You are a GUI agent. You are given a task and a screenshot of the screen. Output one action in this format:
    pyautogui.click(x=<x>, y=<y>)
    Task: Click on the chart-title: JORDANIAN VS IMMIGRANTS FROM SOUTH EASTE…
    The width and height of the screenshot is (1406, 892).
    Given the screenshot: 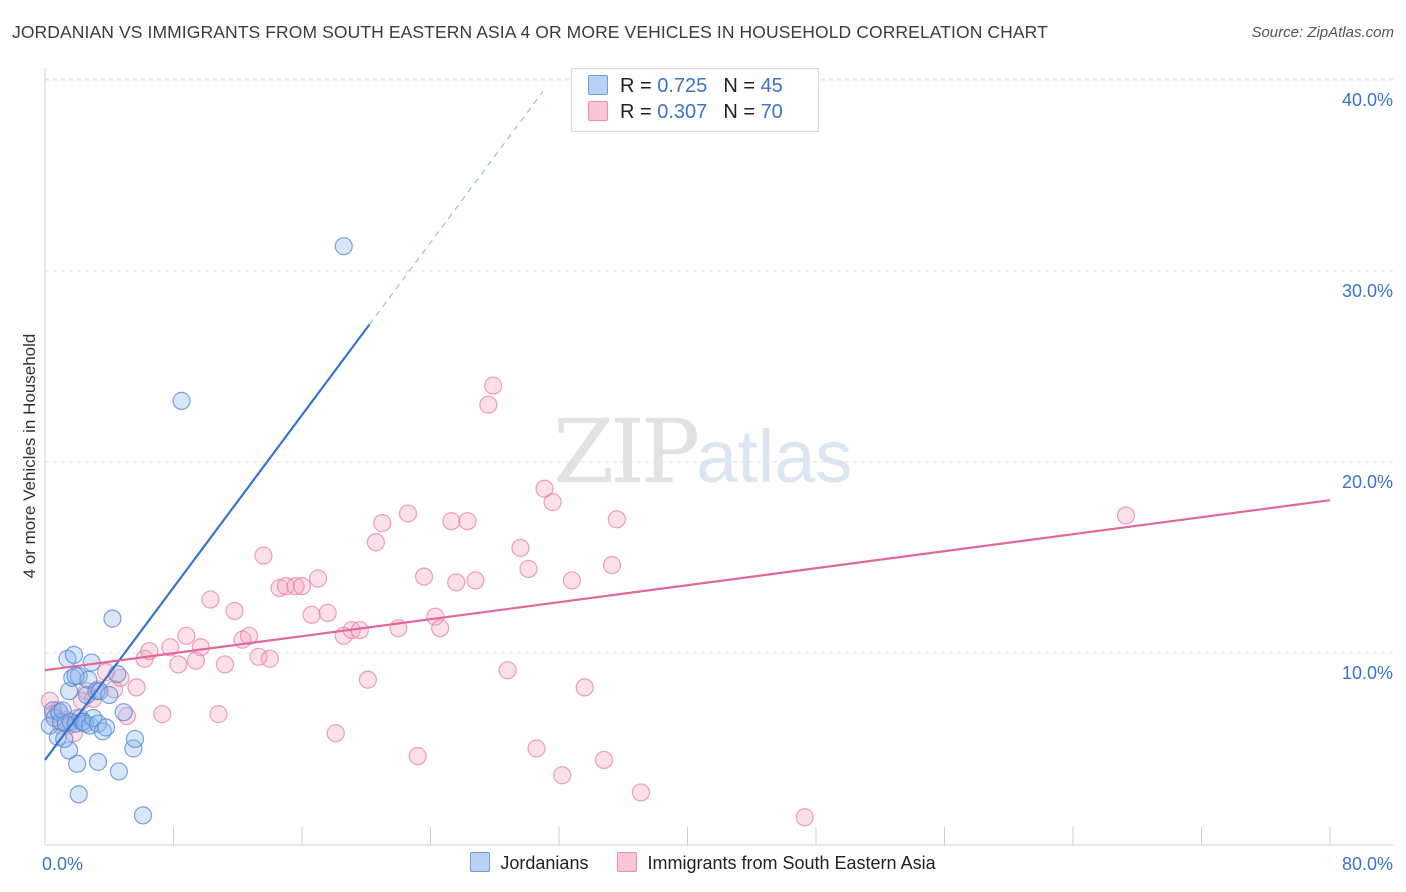 What is the action you would take?
    pyautogui.click(x=530, y=32)
    